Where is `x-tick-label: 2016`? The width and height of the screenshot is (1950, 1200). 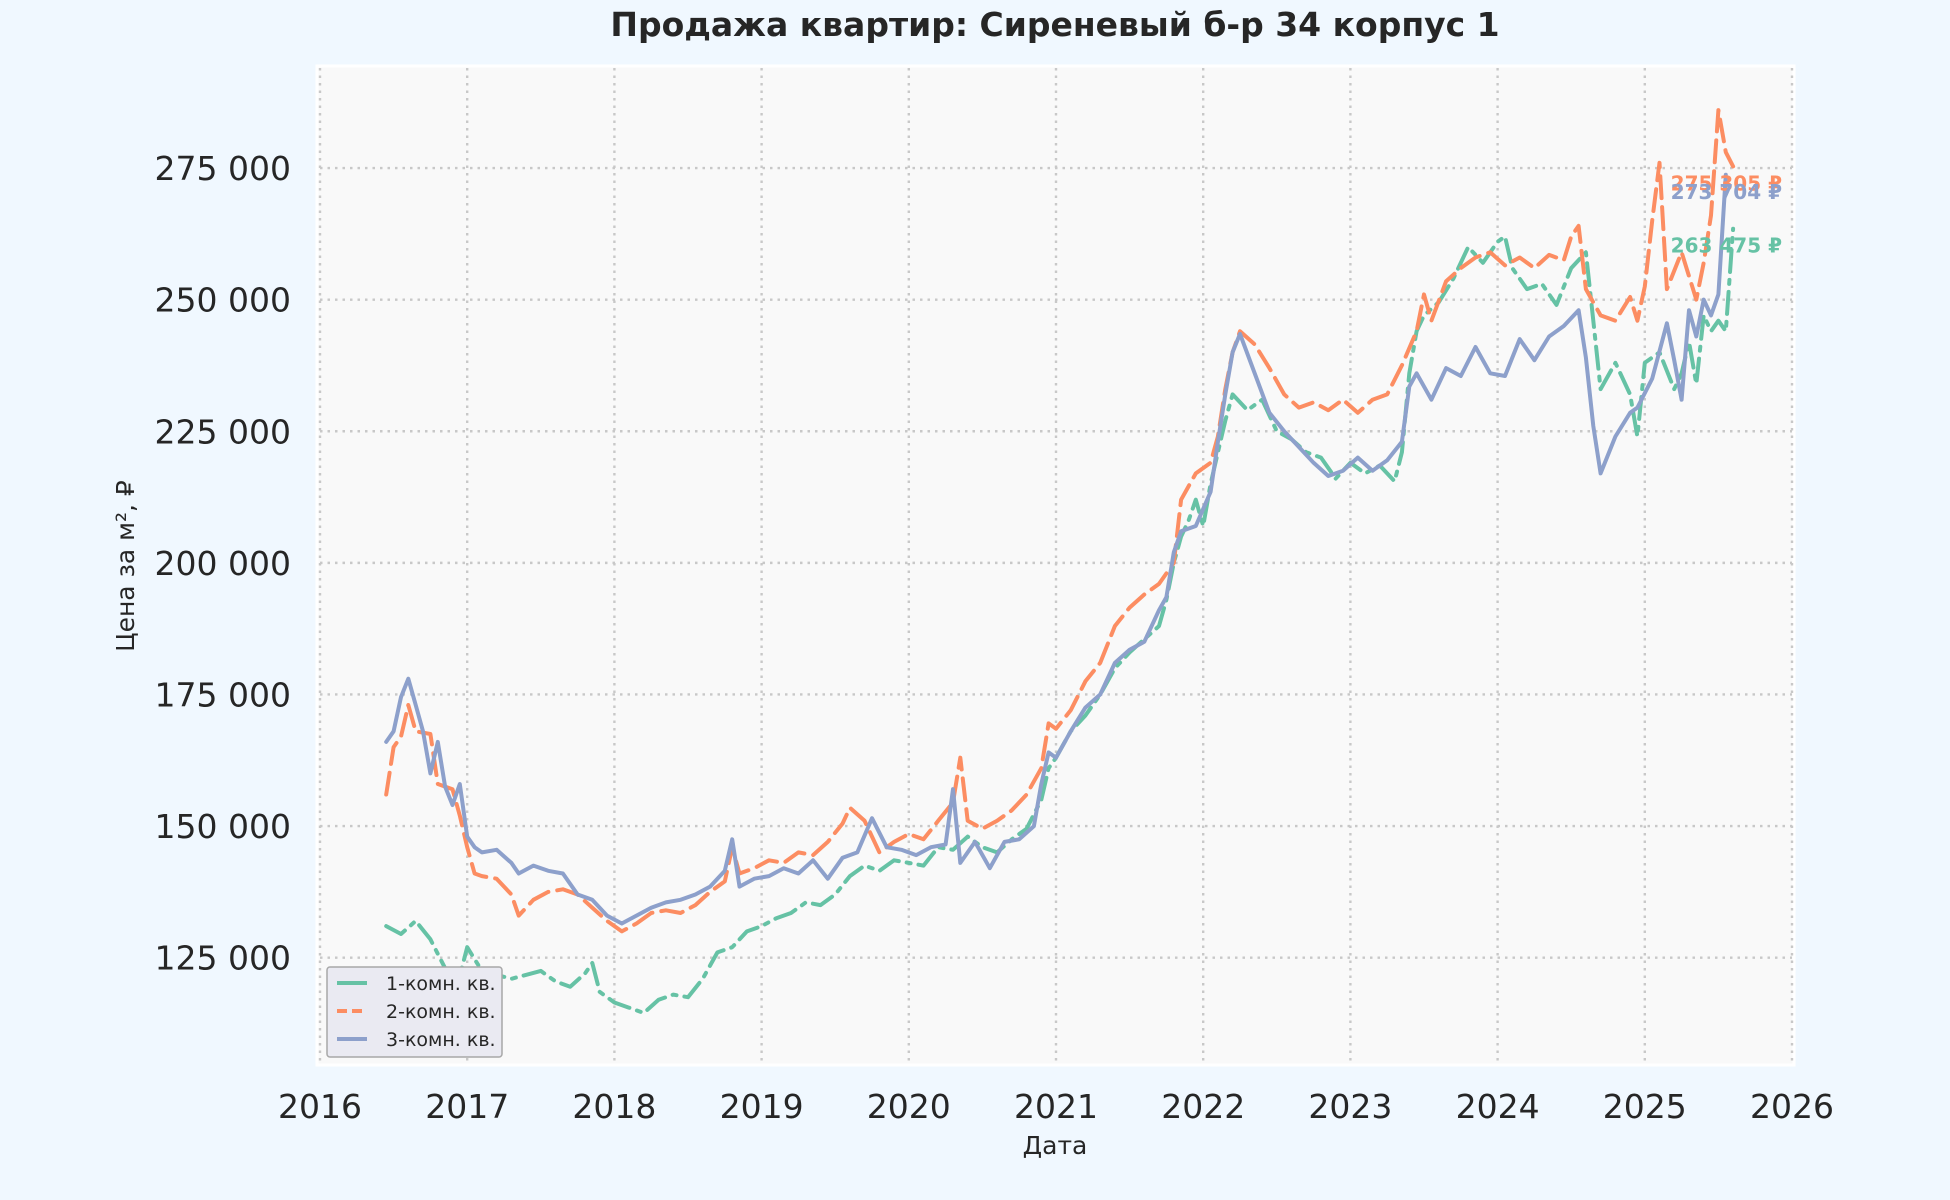
x-tick-label: 2016 is located at coordinates (320, 1106).